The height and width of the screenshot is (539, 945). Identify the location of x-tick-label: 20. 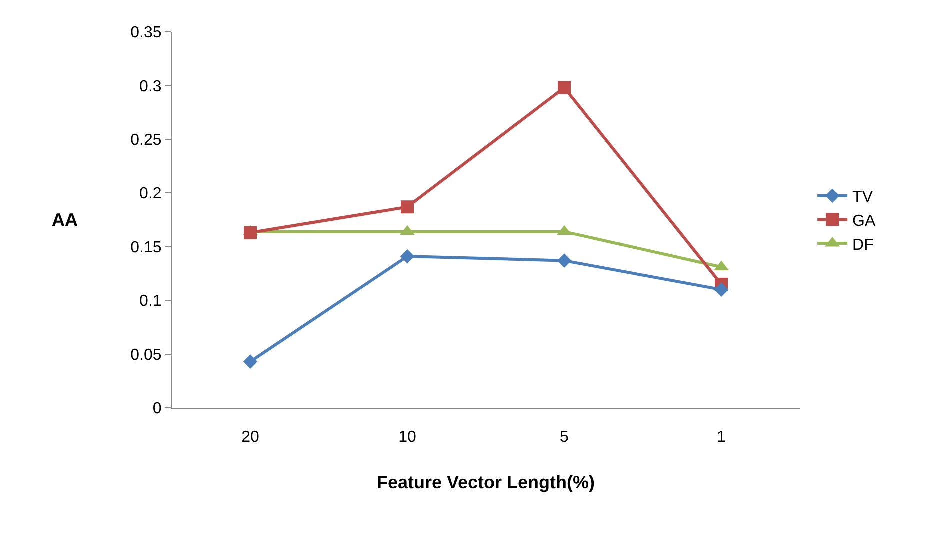
(251, 437).